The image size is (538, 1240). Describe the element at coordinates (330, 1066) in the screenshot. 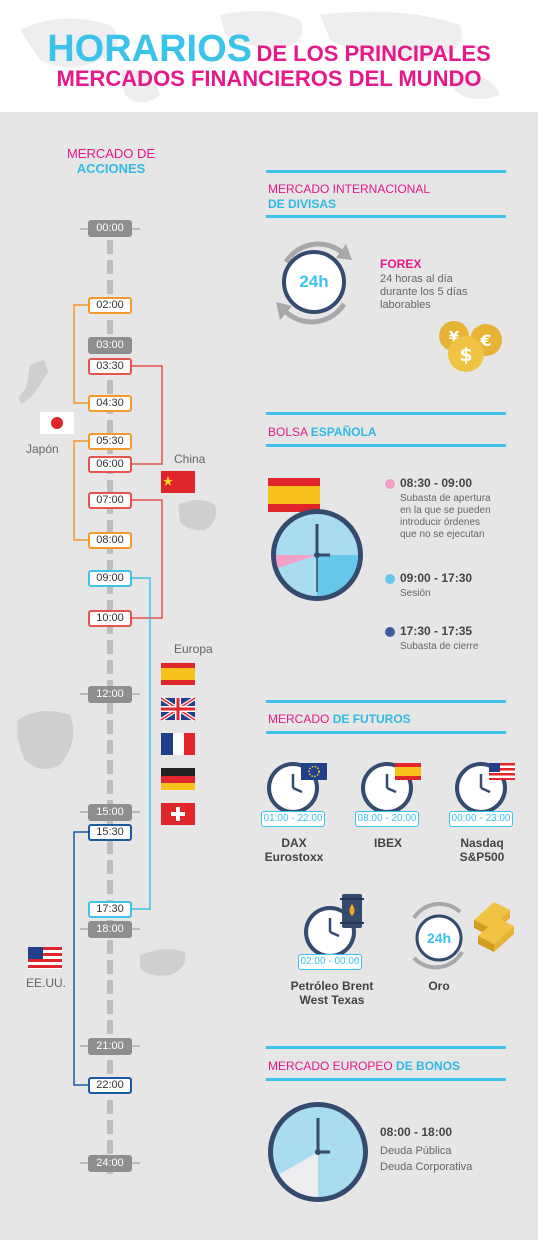

I see `bonos-title-a: MERCADO EUROPEO` at that location.